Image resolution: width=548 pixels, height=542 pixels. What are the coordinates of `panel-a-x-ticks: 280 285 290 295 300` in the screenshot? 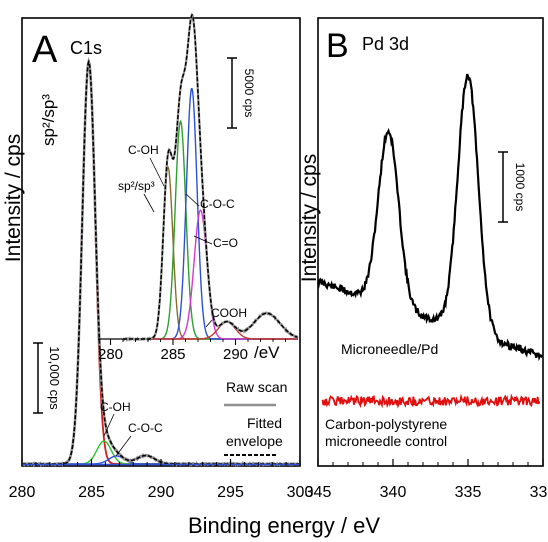 It's located at (161, 480).